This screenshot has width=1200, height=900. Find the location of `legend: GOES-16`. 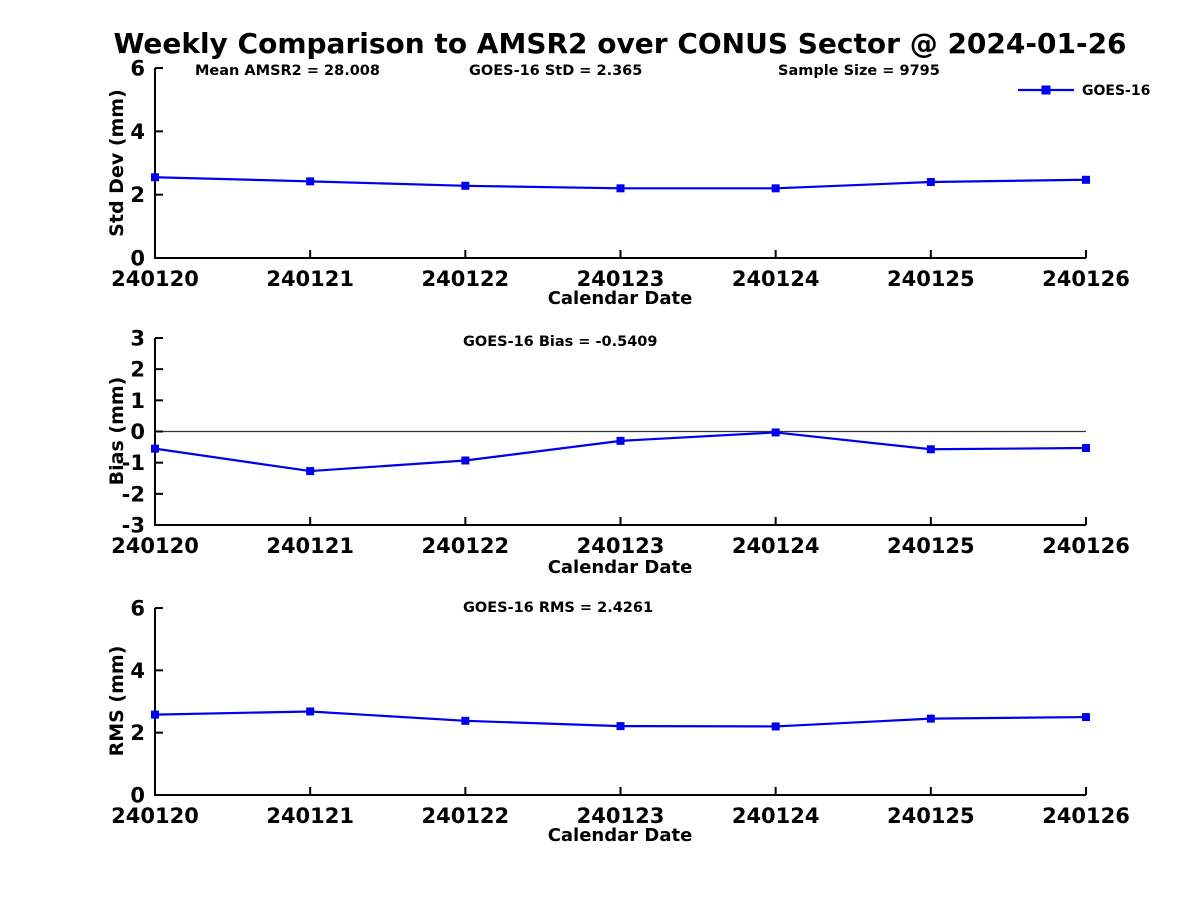

legend: GOES-16 is located at coordinates (1084, 91).